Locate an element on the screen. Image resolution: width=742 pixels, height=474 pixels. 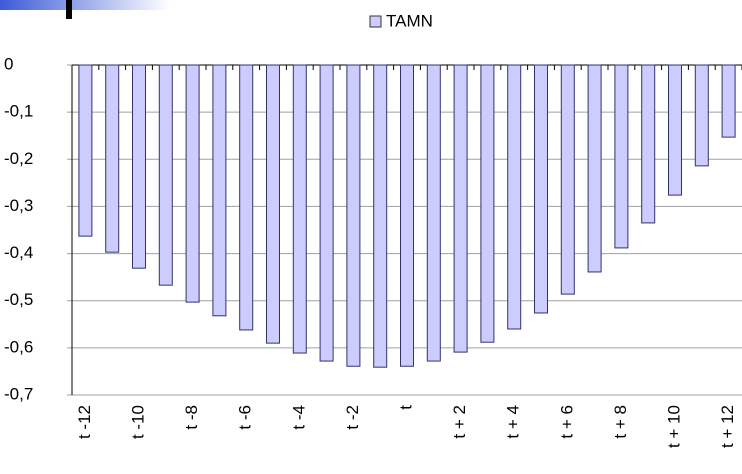
y-tick-label: -0,1 is located at coordinates (18, 111).